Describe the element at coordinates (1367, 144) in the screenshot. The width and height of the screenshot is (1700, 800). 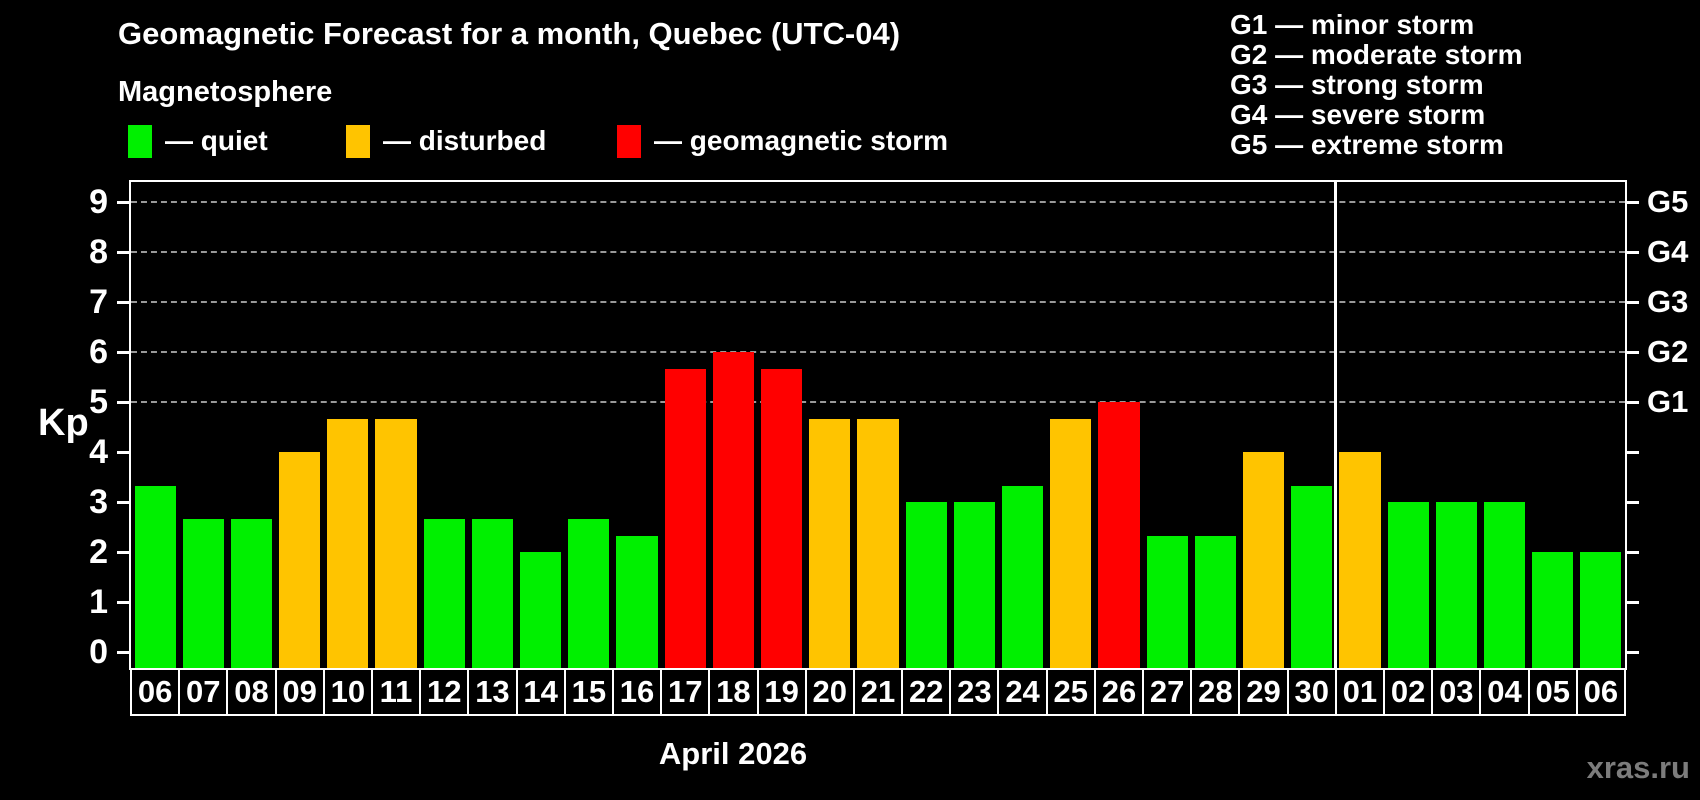
I see `storm-scale-line-g5: G5 — extreme storm` at that location.